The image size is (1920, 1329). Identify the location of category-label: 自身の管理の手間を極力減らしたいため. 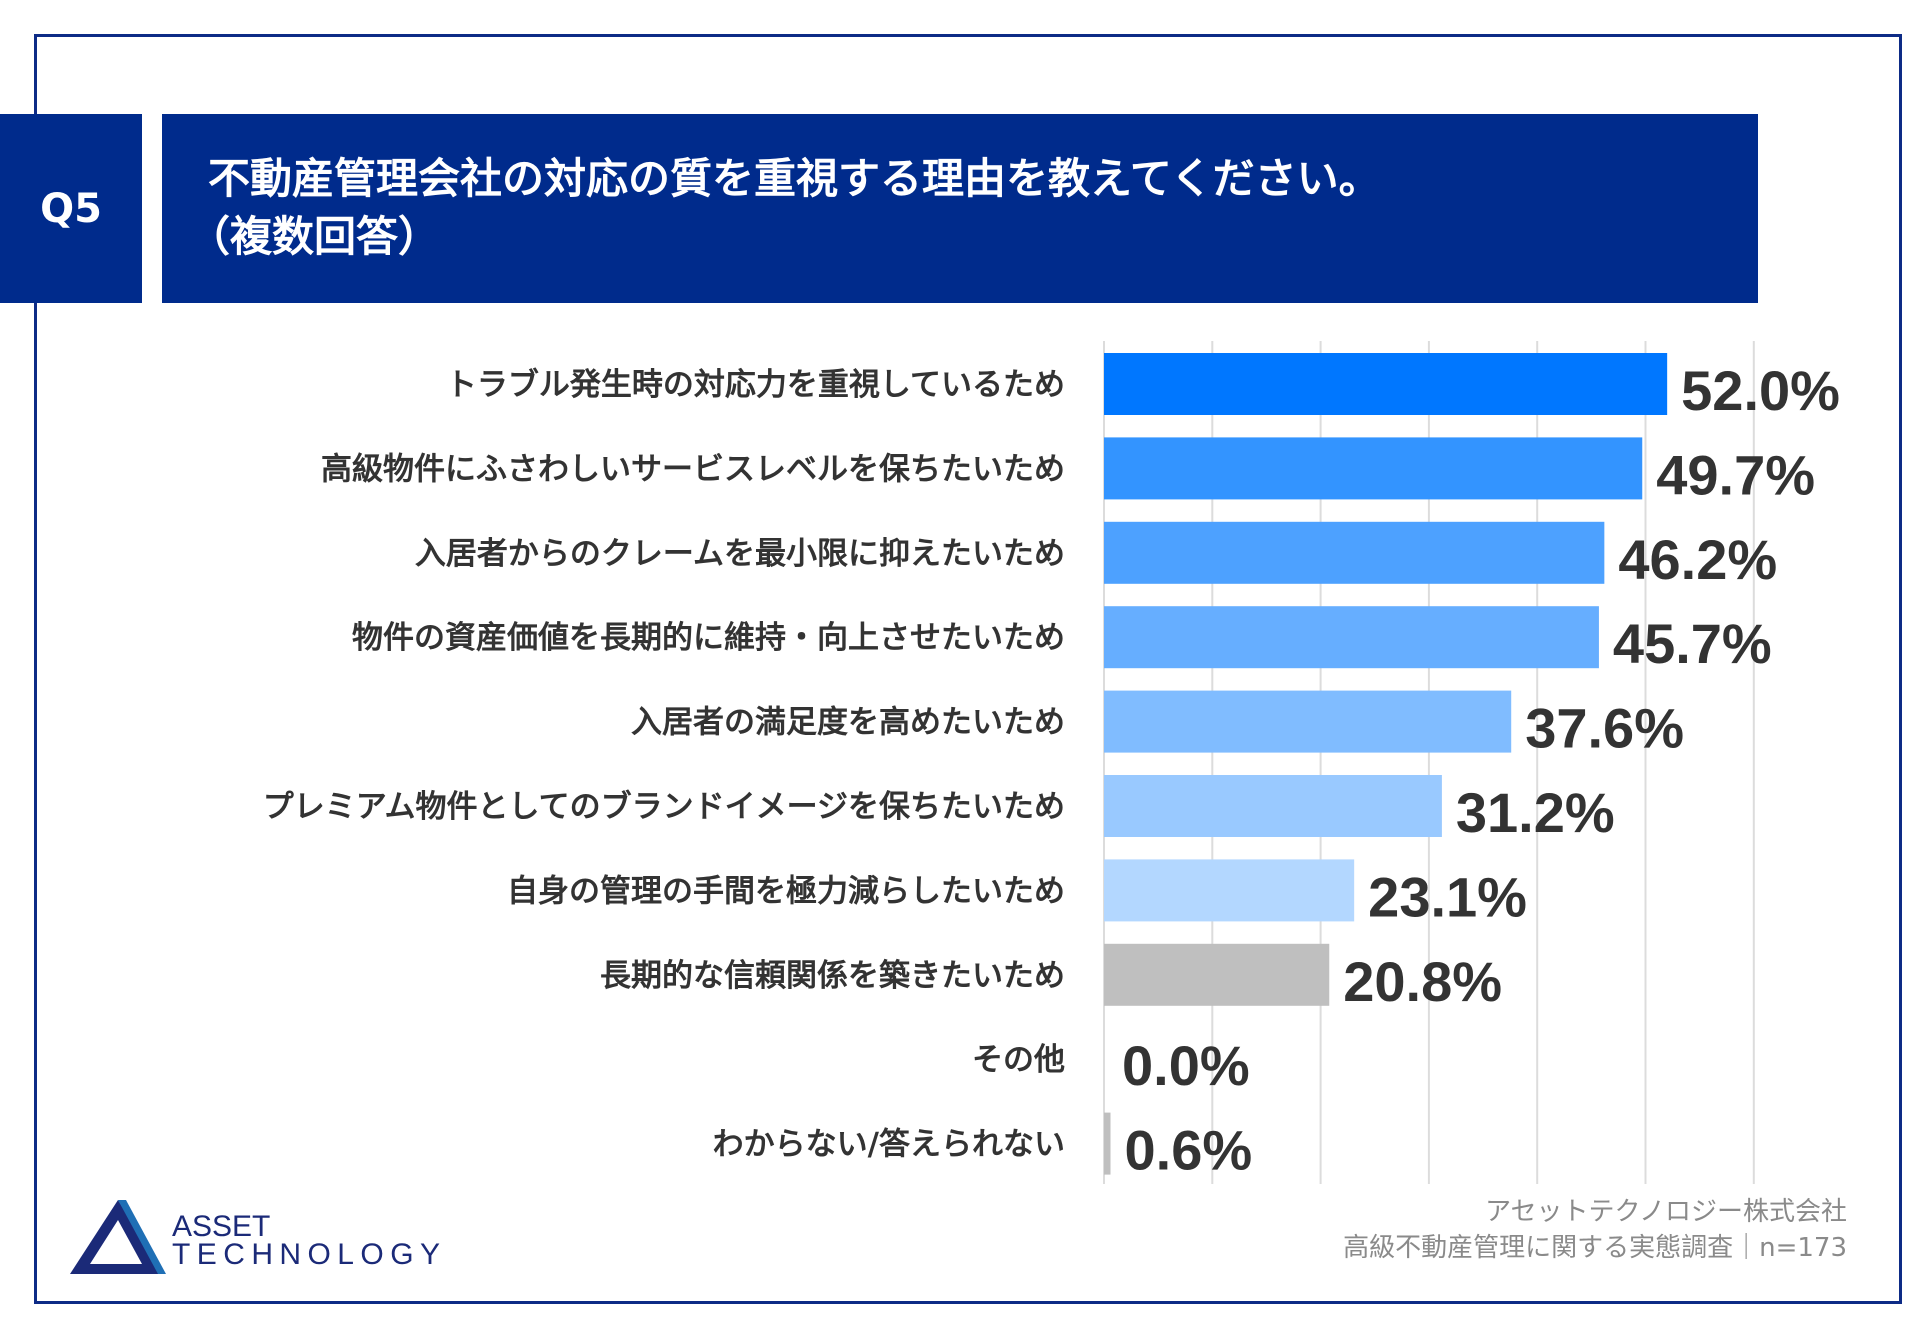
(786, 891).